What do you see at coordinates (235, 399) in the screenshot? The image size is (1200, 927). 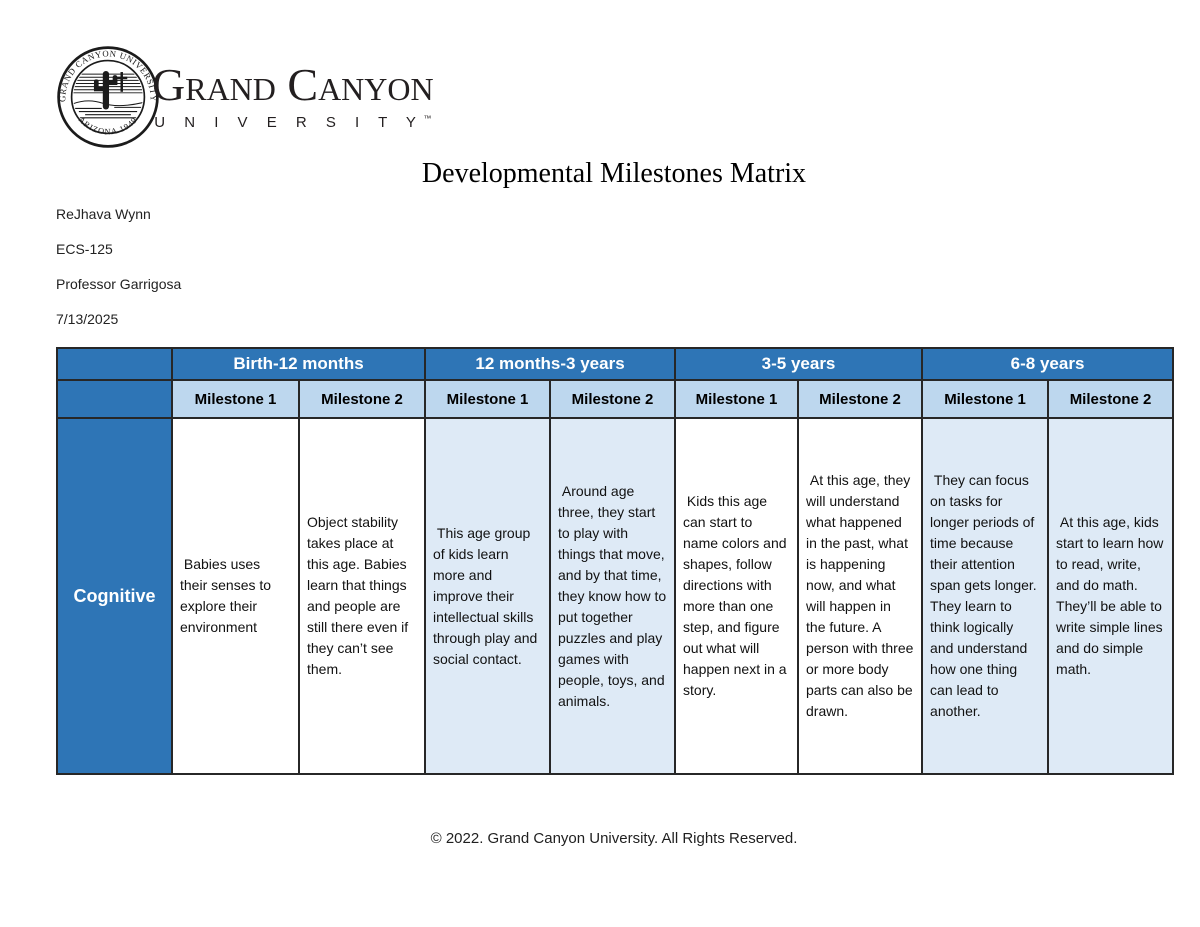 I see `milestone-header-birth12-1: Milestone 1` at bounding box center [235, 399].